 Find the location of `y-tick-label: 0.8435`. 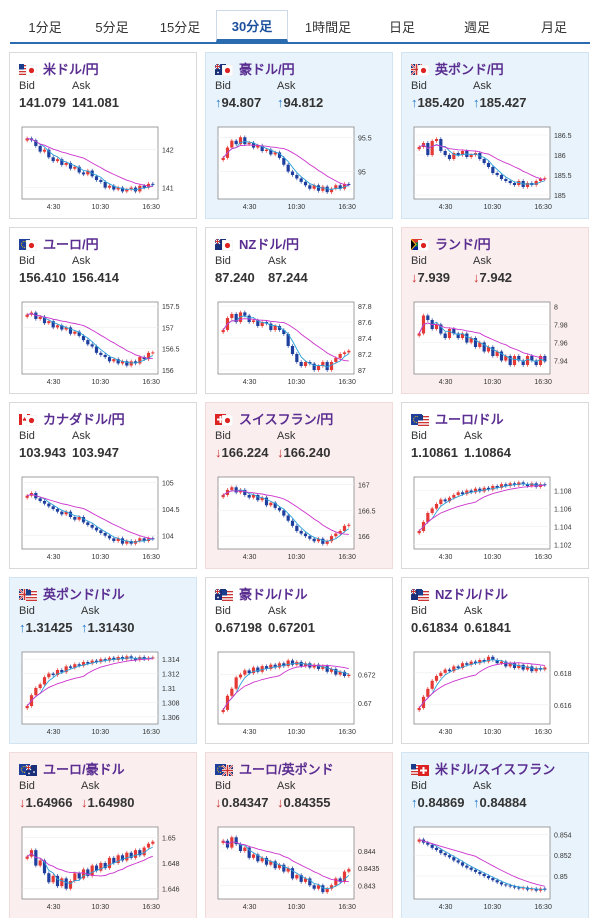

y-tick-label: 0.8435 is located at coordinates (369, 869).